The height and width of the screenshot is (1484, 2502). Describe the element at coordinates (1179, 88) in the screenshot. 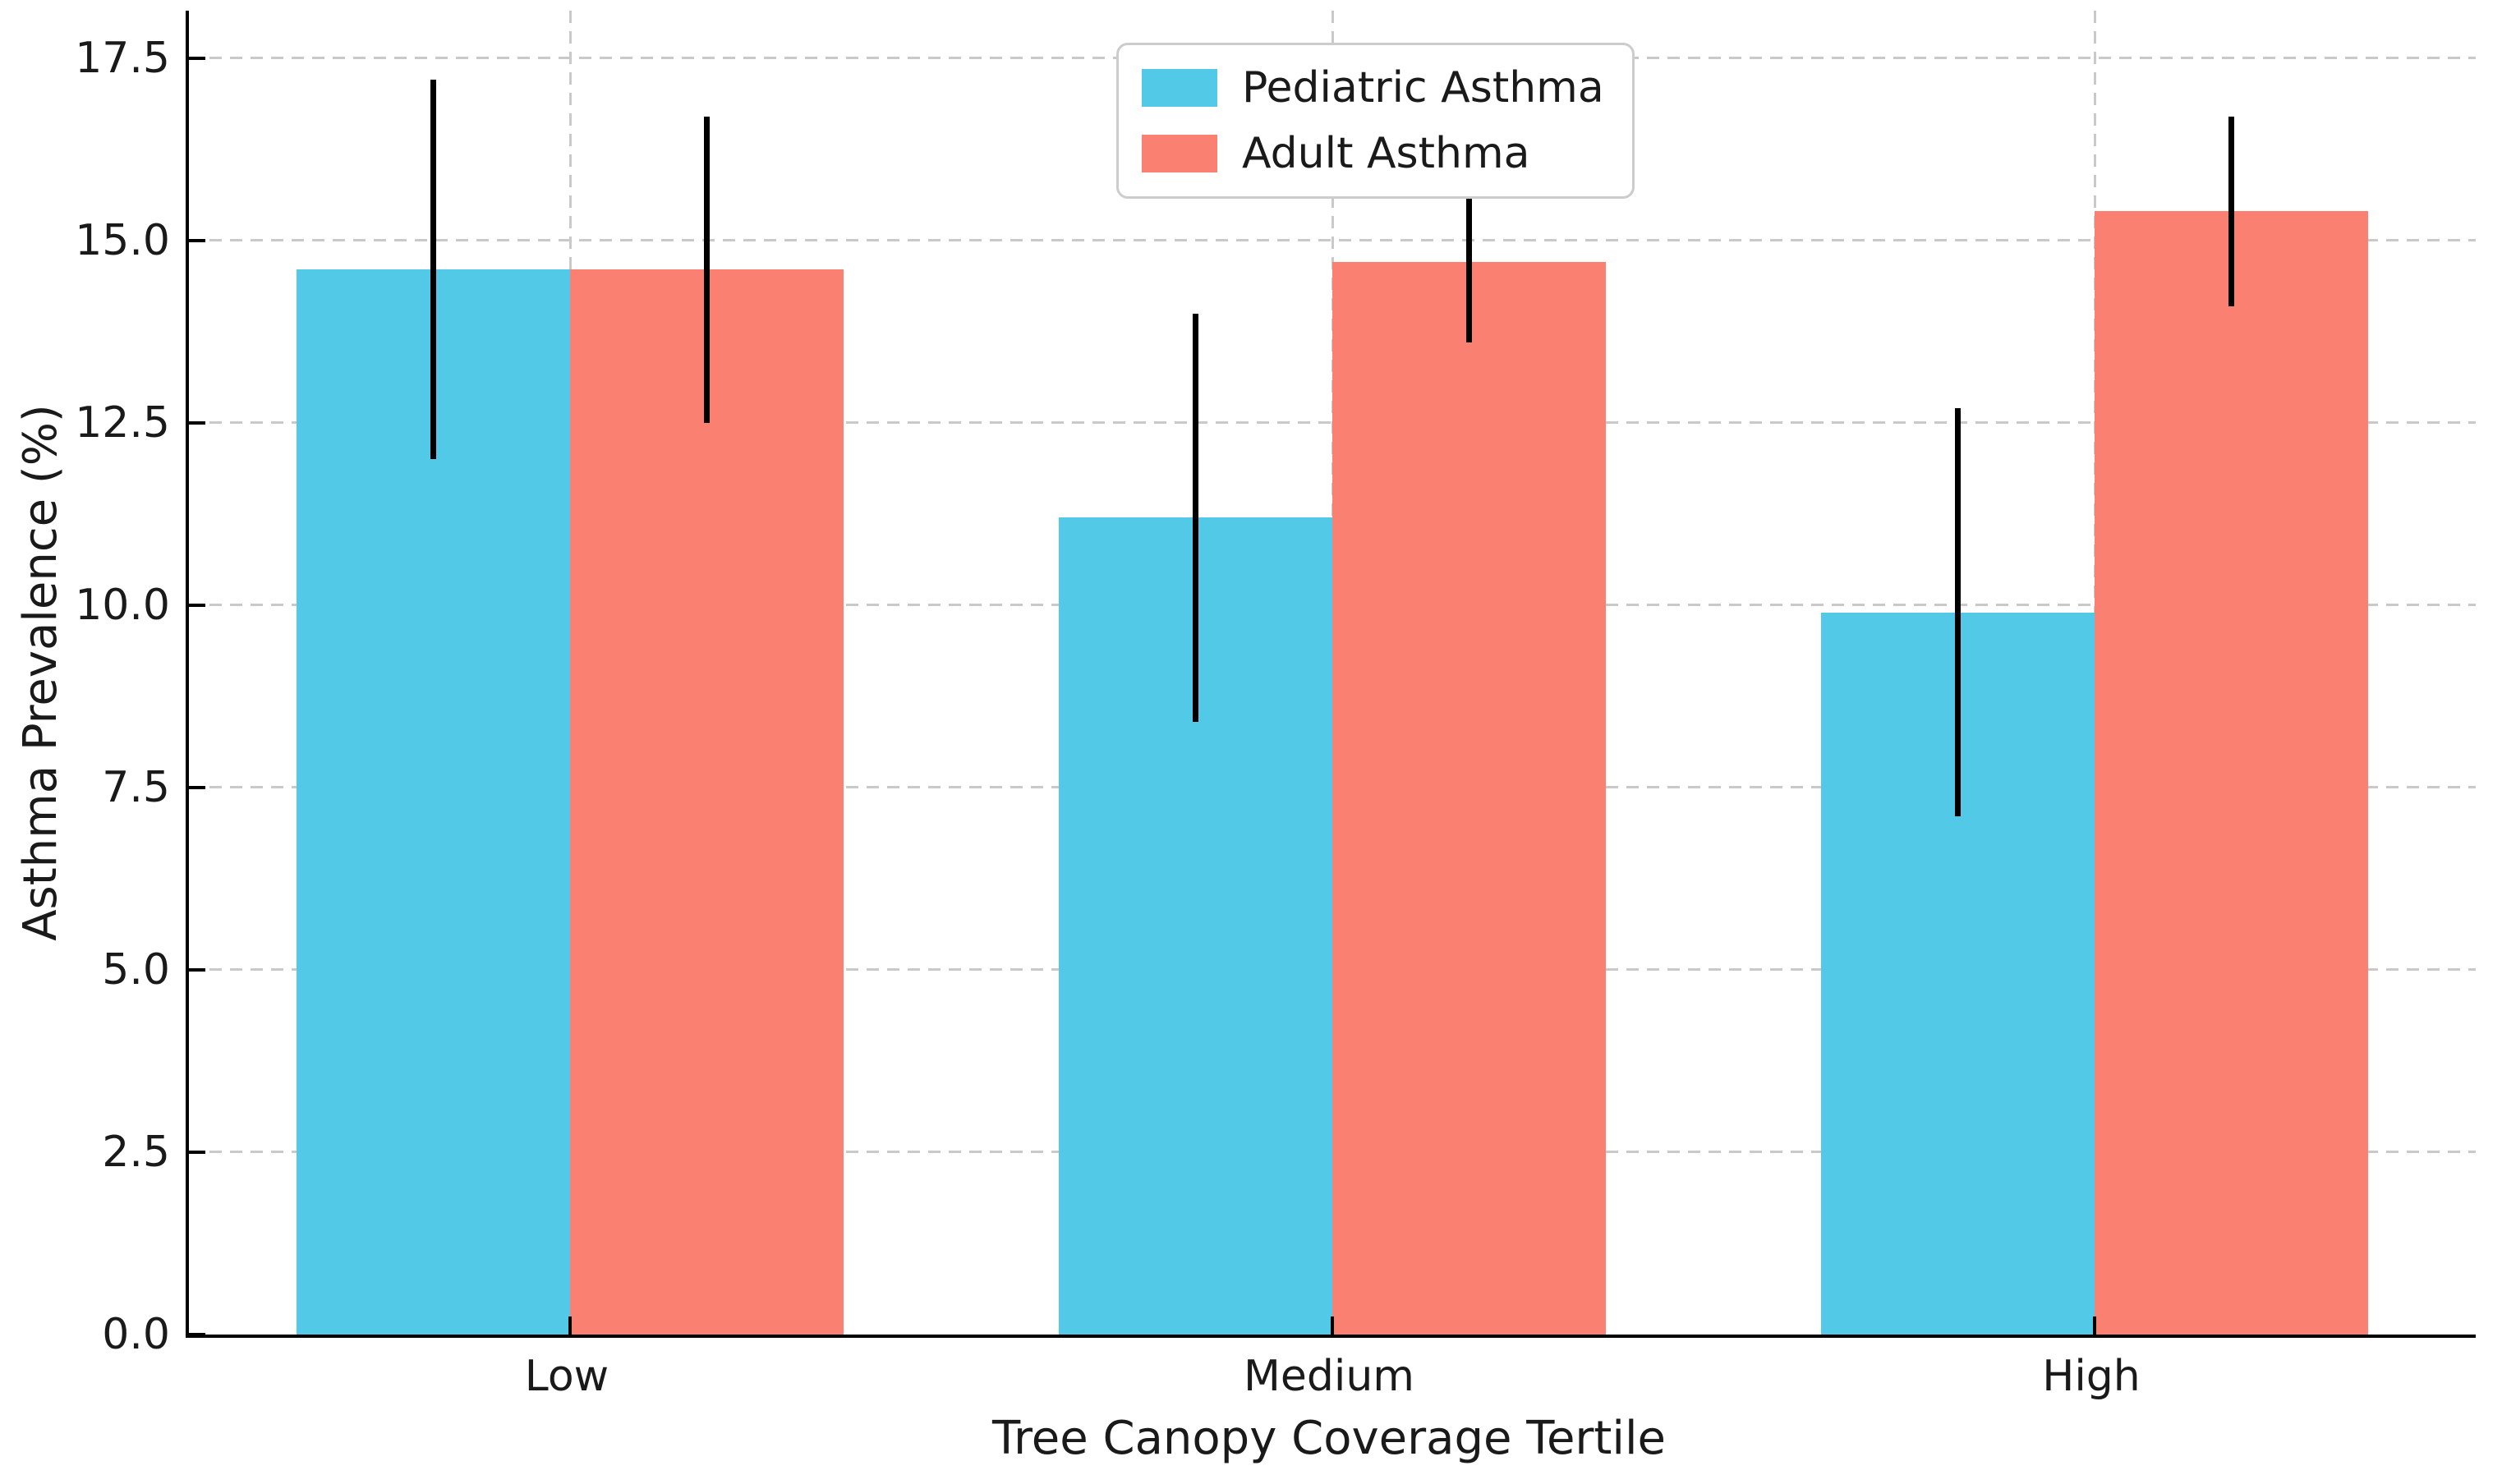

I see `pediatric-color-swatch` at that location.